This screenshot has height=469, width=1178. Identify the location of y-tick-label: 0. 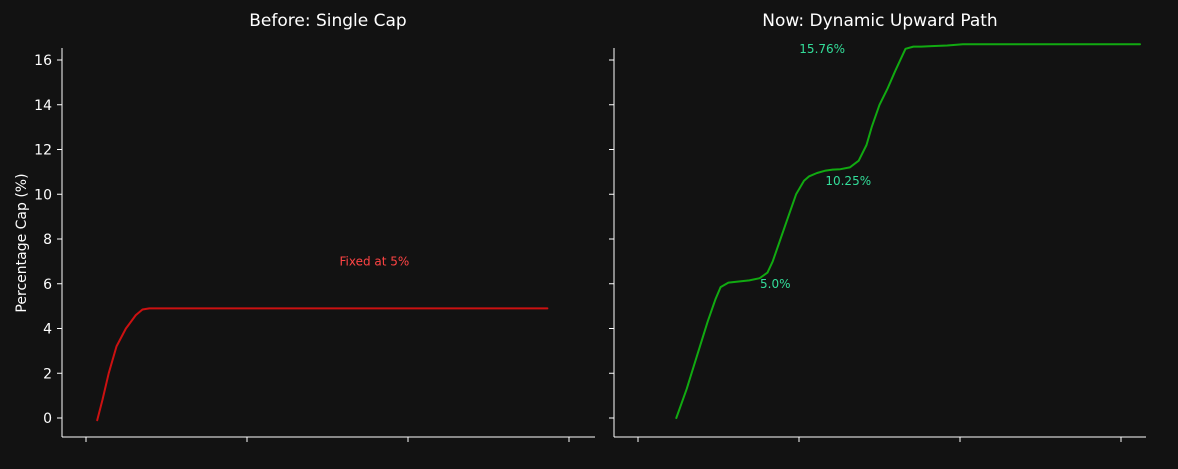
(47, 419).